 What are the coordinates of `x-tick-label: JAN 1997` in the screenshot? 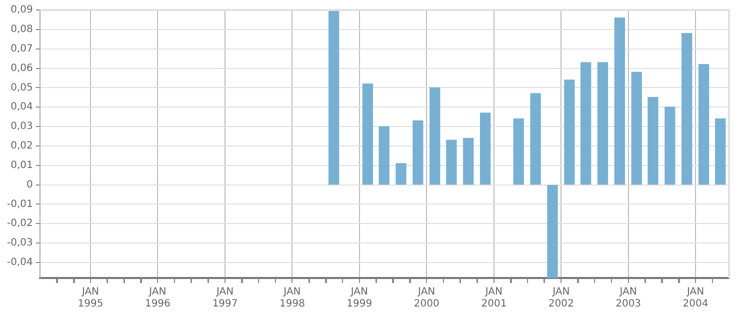 It's located at (225, 298).